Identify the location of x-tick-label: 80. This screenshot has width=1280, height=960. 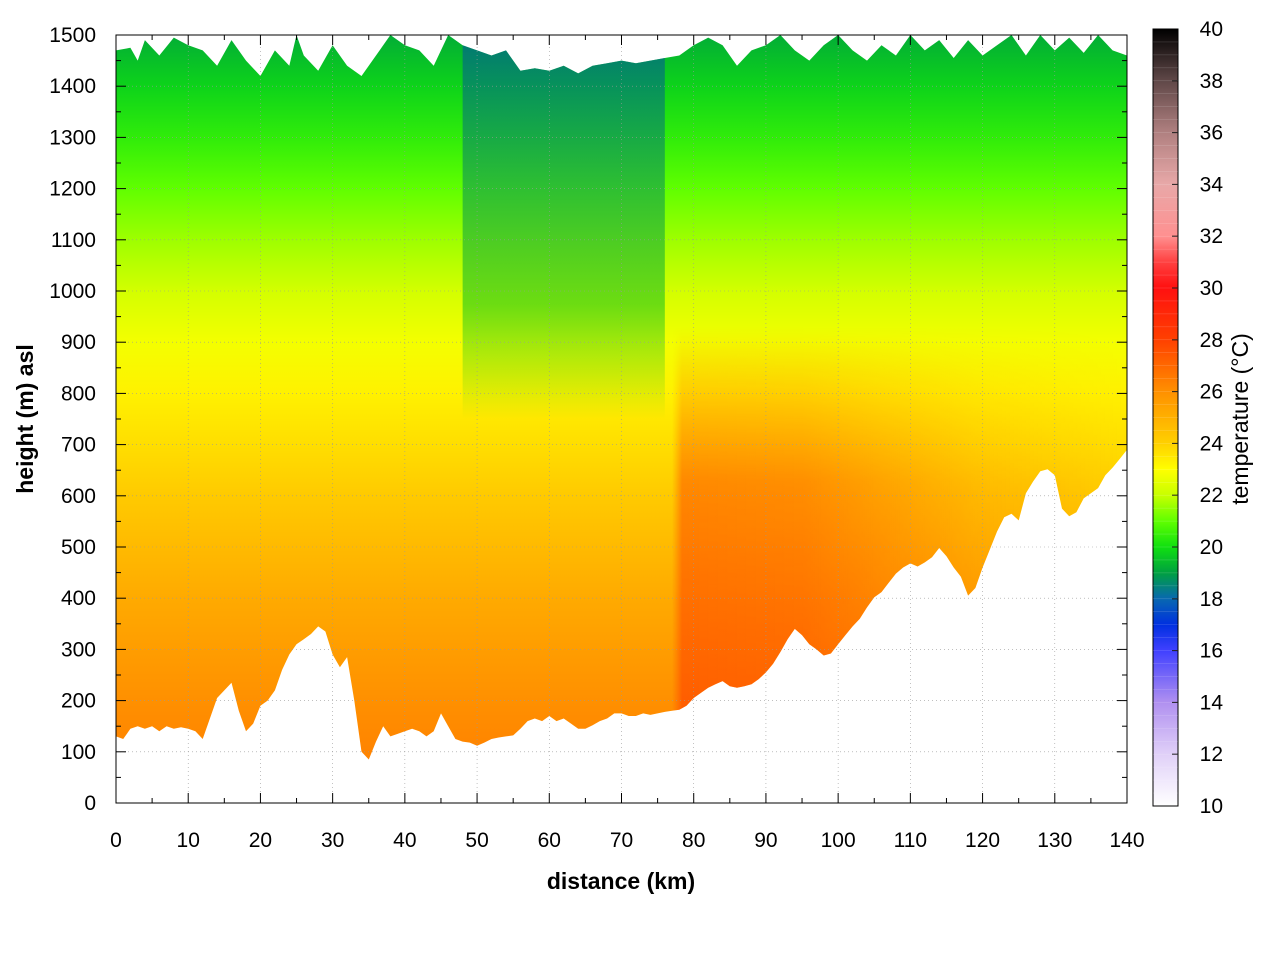
(693, 840).